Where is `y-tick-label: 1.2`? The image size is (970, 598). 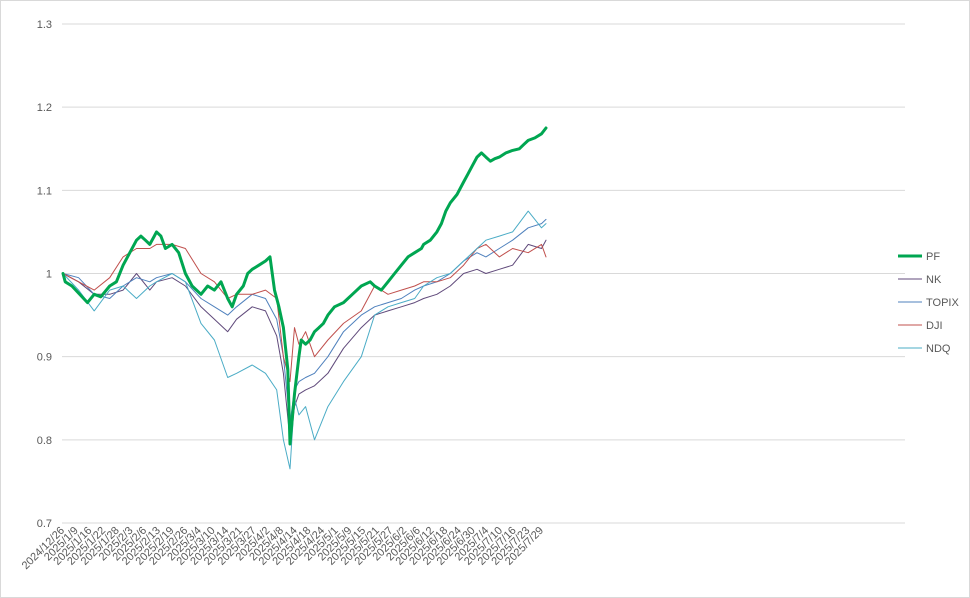
y-tick-label: 1.2 is located at coordinates (44, 108).